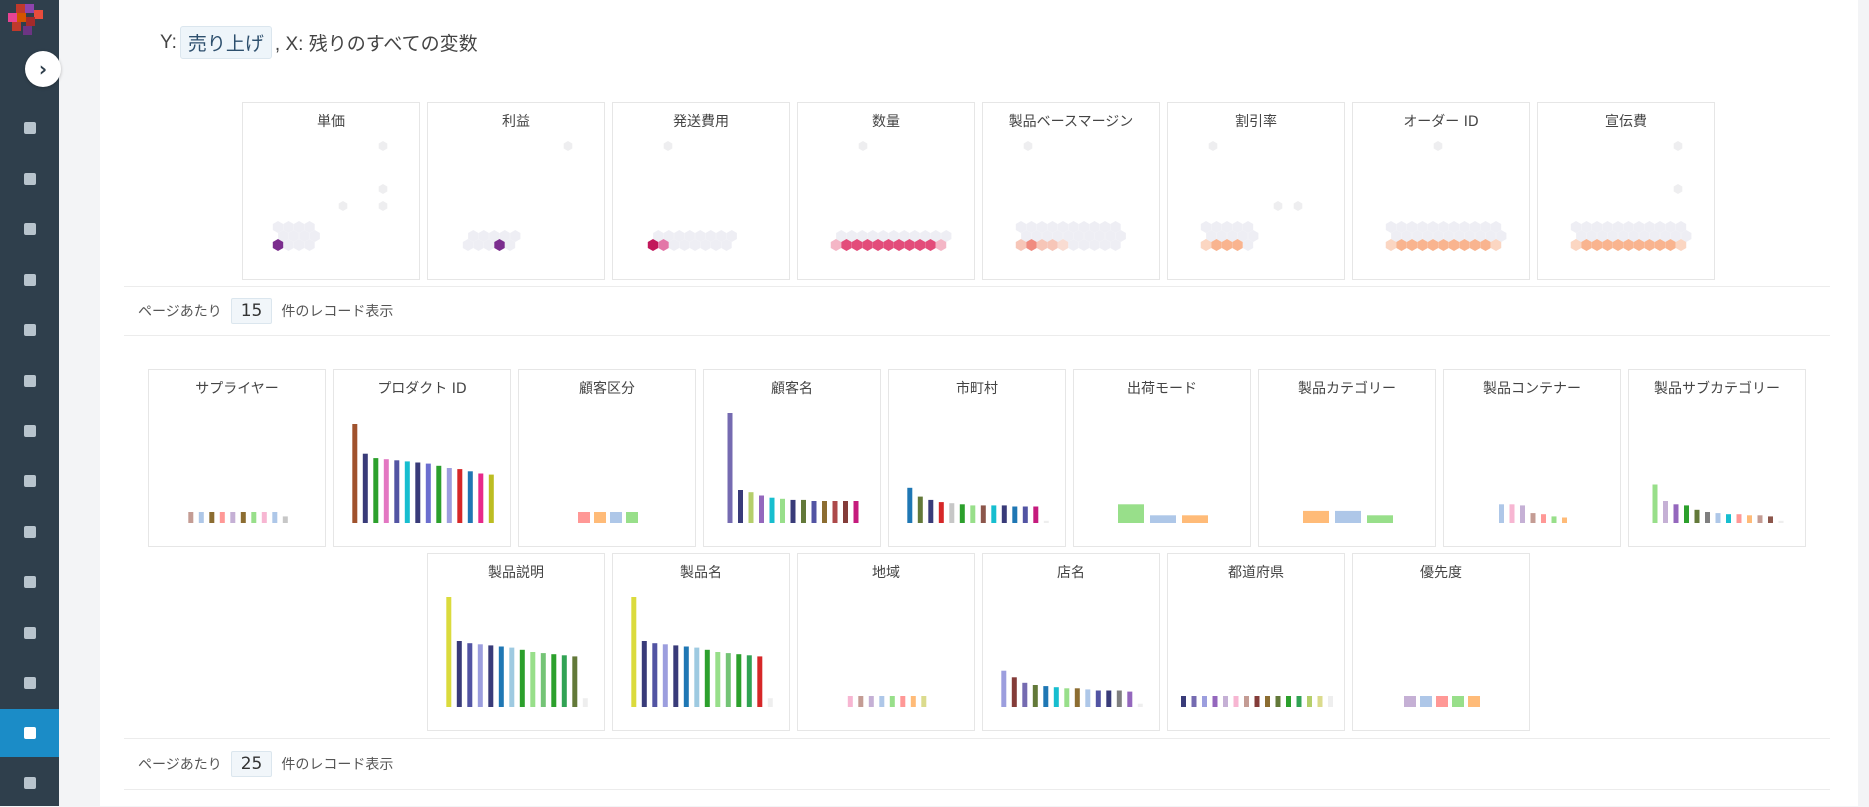 This screenshot has height=807, width=1869. What do you see at coordinates (29, 783) in the screenshot?
I see `sidebar-item-list` at bounding box center [29, 783].